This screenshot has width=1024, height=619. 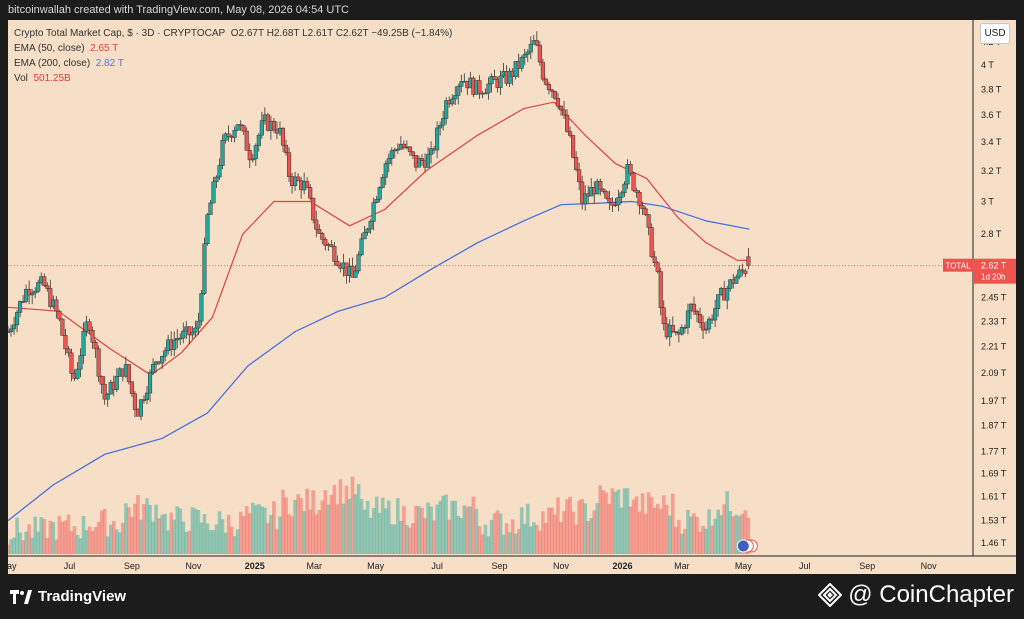 What do you see at coordinates (994, 321) in the screenshot?
I see `y-tick-label: 2.33 T` at bounding box center [994, 321].